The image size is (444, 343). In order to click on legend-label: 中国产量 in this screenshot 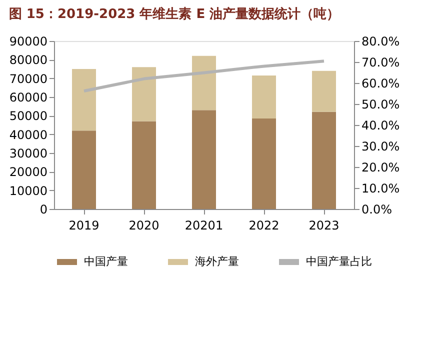, I will do `click(106, 261)`.